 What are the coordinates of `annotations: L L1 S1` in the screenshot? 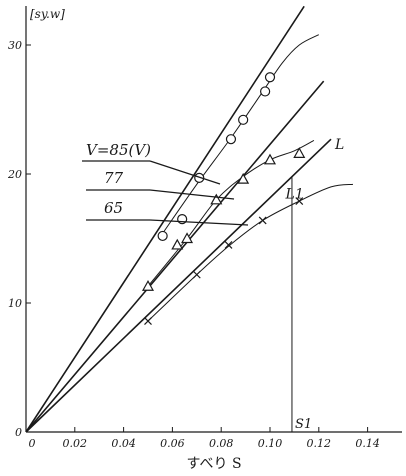 It's located at (314, 284).